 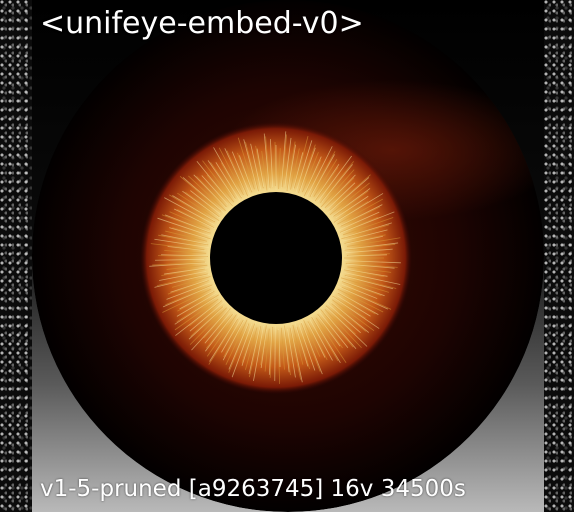 What do you see at coordinates (253, 489) in the screenshot?
I see `model-footer: v1-5-pruned [a9263745] 16v 34500s` at bounding box center [253, 489].